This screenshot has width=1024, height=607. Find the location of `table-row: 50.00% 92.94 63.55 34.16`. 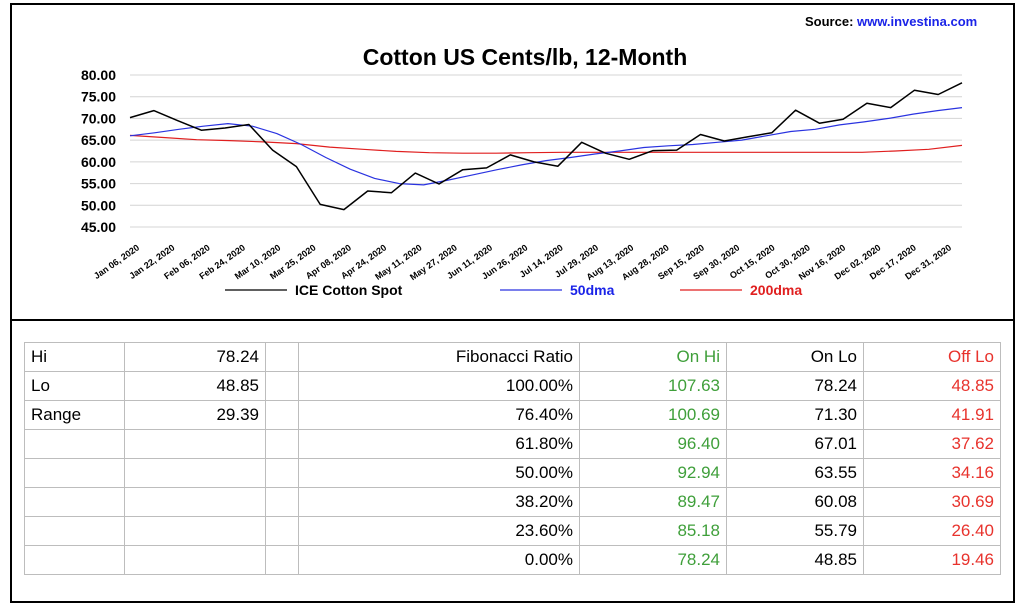

table-row: 50.00% 92.94 63.55 34.16 is located at coordinates (512, 473).